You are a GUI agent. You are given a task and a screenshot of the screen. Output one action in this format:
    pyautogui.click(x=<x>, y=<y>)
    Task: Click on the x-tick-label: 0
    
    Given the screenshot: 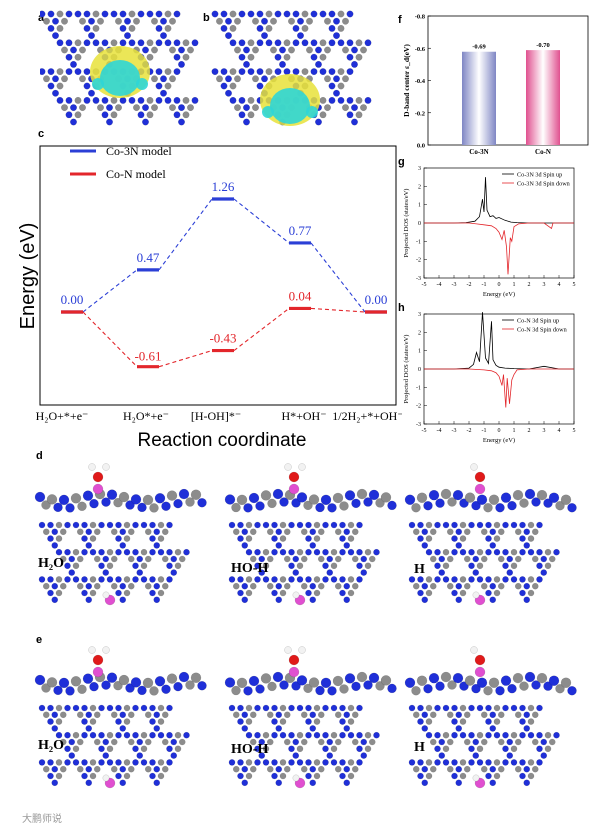 What is the action you would take?
    pyautogui.click(x=499, y=285)
    